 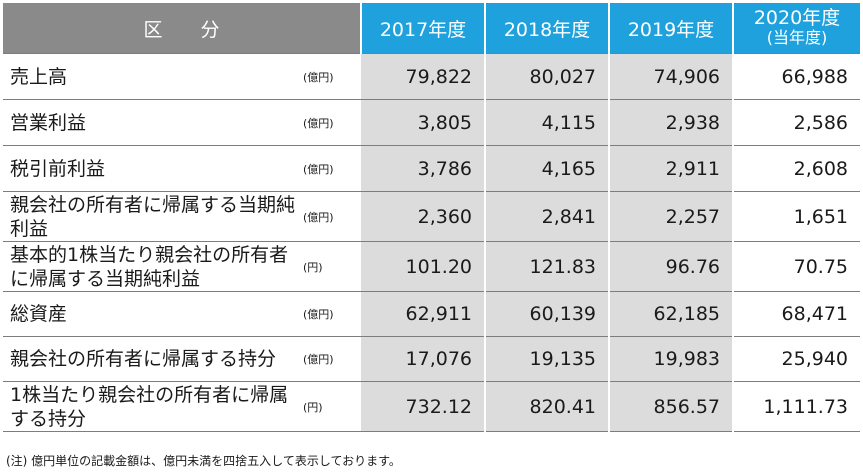 What do you see at coordinates (149, 359) in the screenshot?
I see `row-label: 親会社の所有者に帰属する持分` at bounding box center [149, 359].